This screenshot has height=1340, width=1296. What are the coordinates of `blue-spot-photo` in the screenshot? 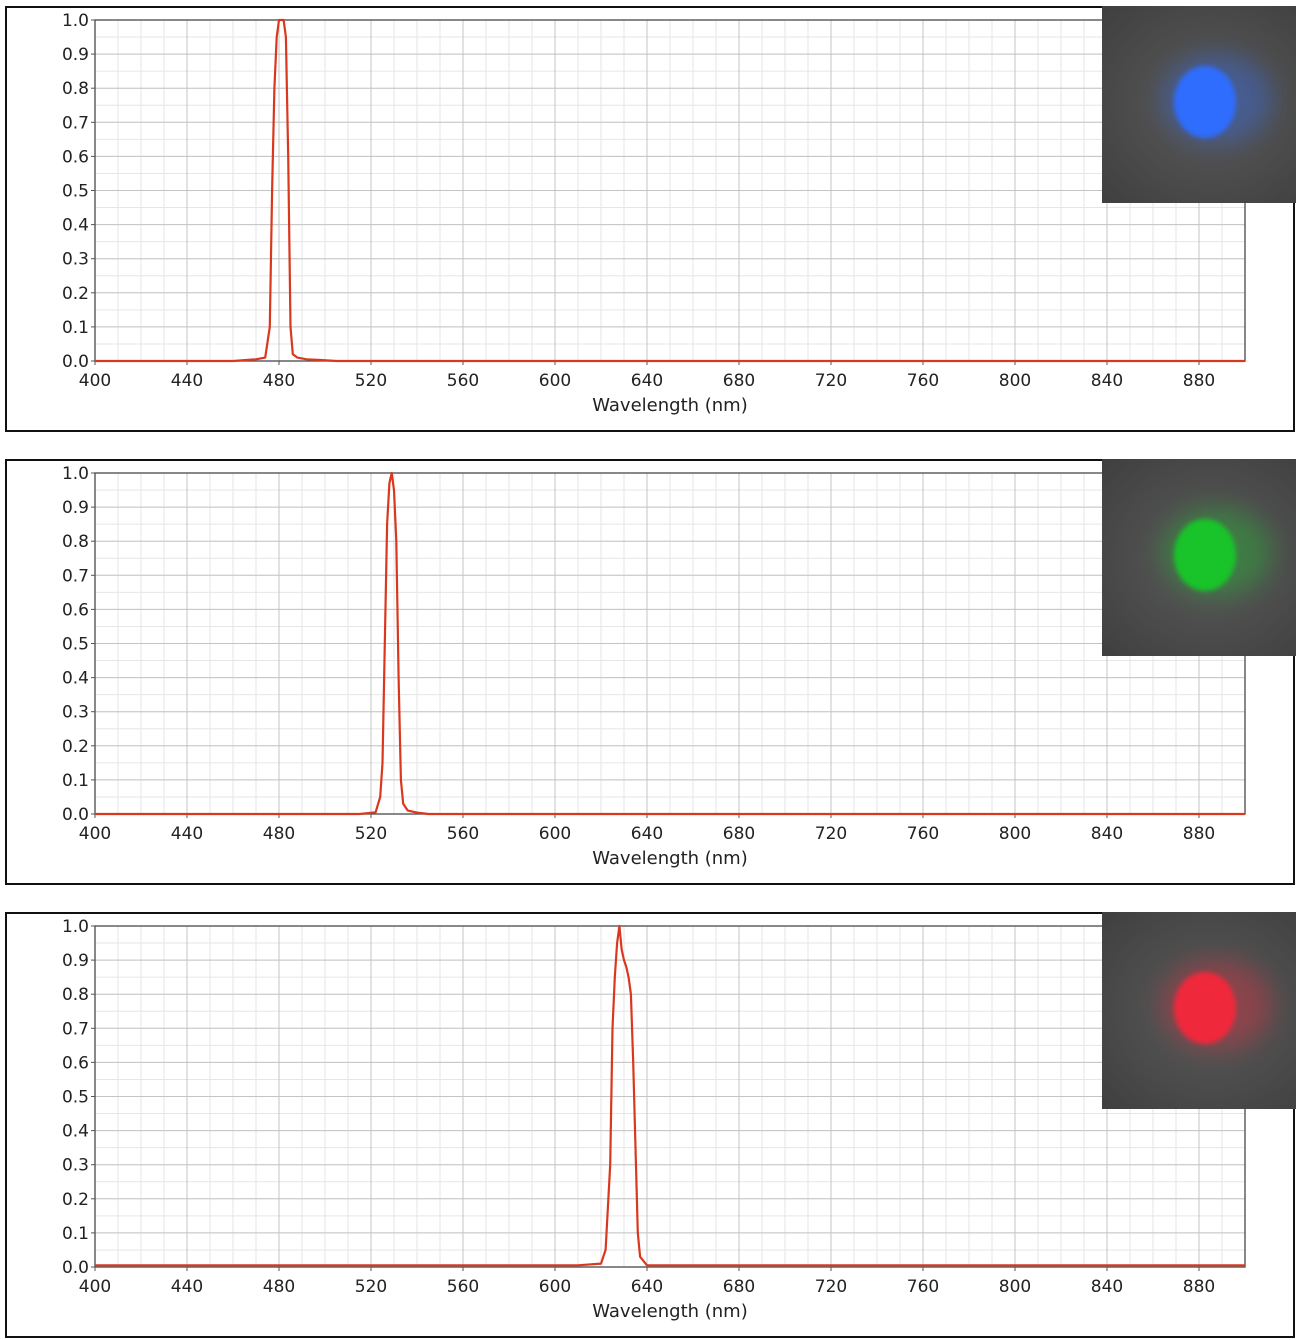 It's located at (1199, 104).